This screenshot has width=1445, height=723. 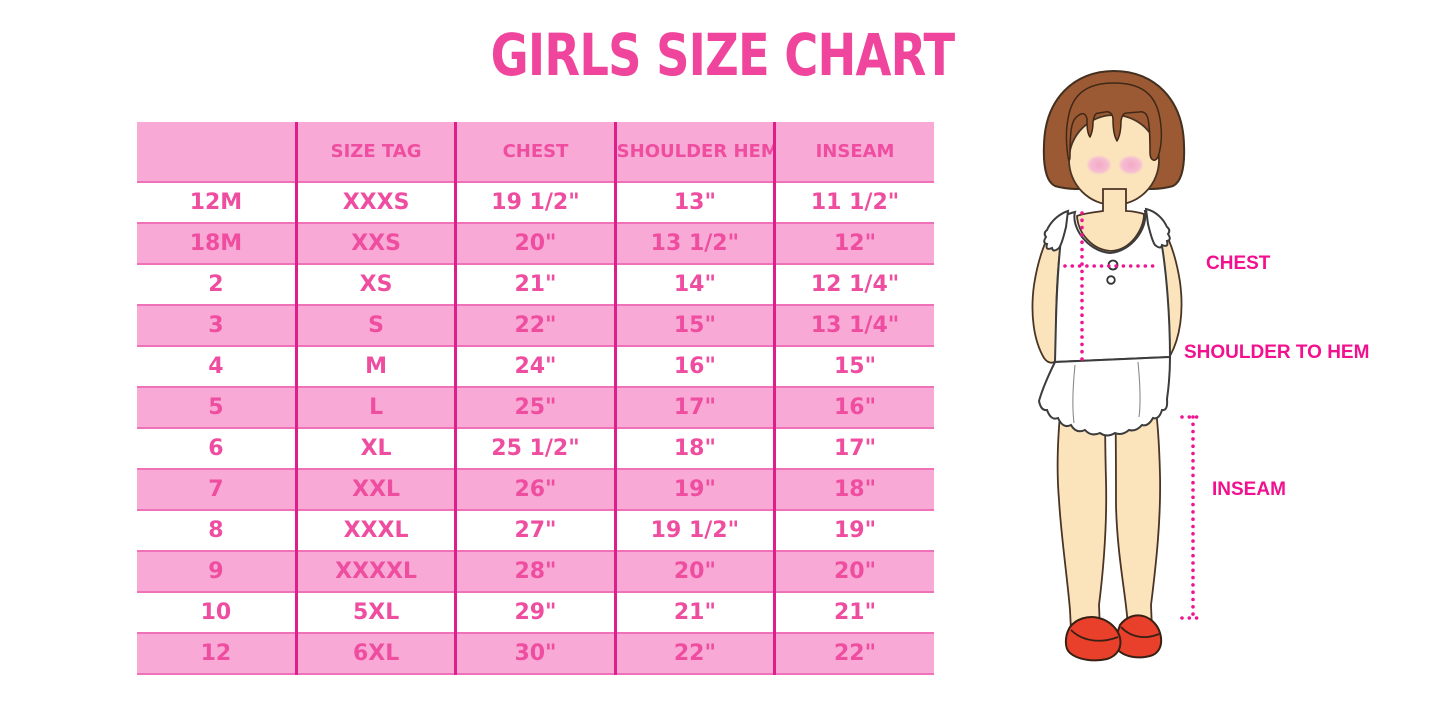 What do you see at coordinates (375, 448) in the screenshot?
I see `table-cell: XL` at bounding box center [375, 448].